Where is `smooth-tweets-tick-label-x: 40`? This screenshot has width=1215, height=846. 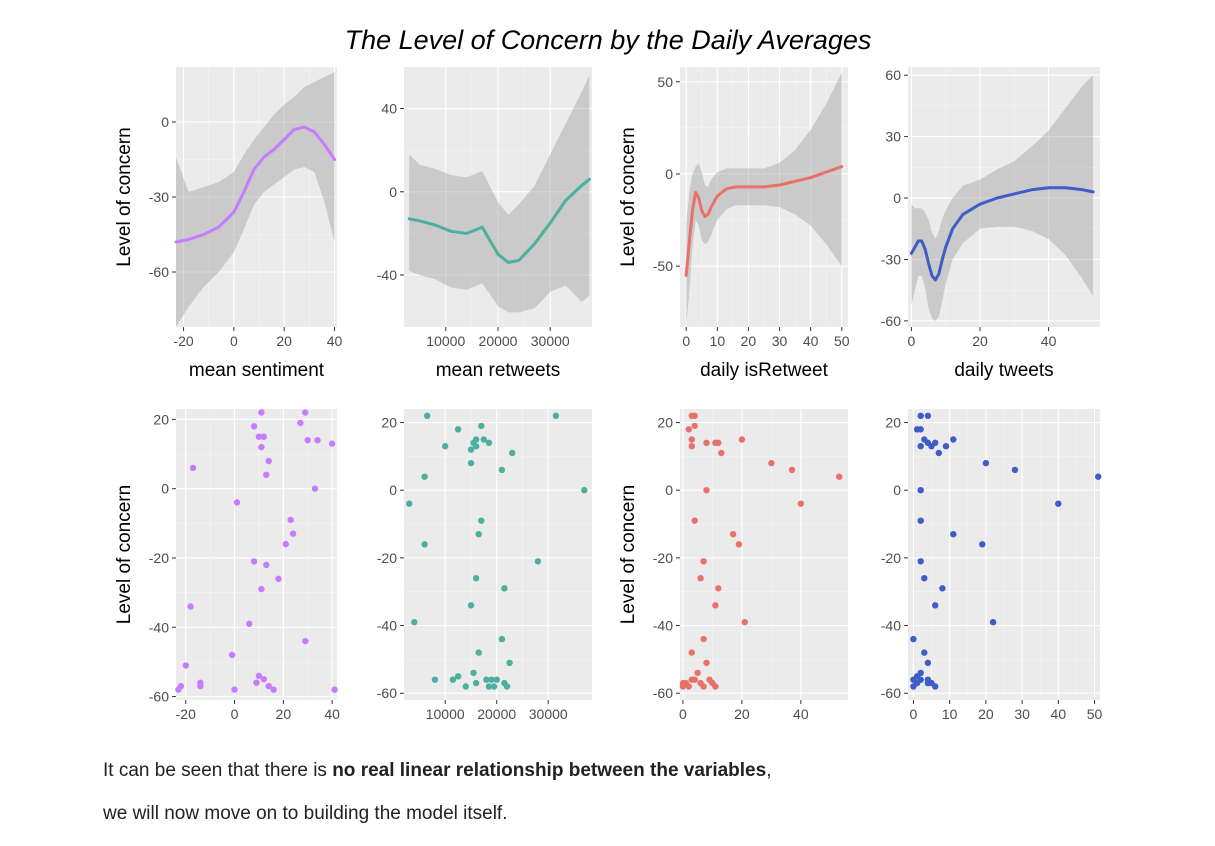
smooth-tweets-tick-label-x: 40 is located at coordinates (1049, 341).